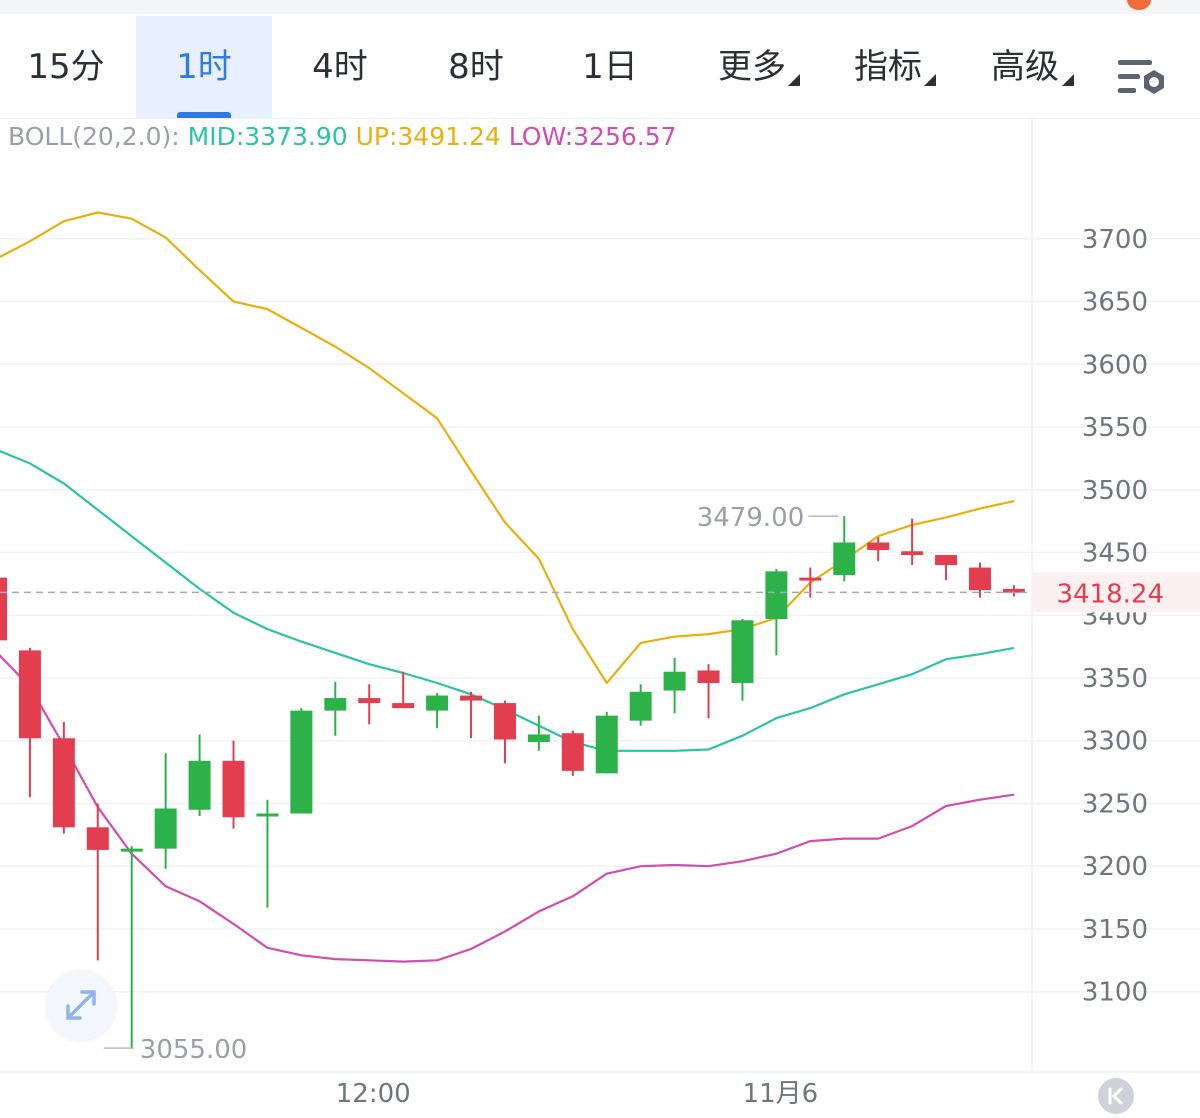 The width and height of the screenshot is (1200, 1118). What do you see at coordinates (194, 1050) in the screenshot?
I see `low-annotation-label: 3055.00` at bounding box center [194, 1050].